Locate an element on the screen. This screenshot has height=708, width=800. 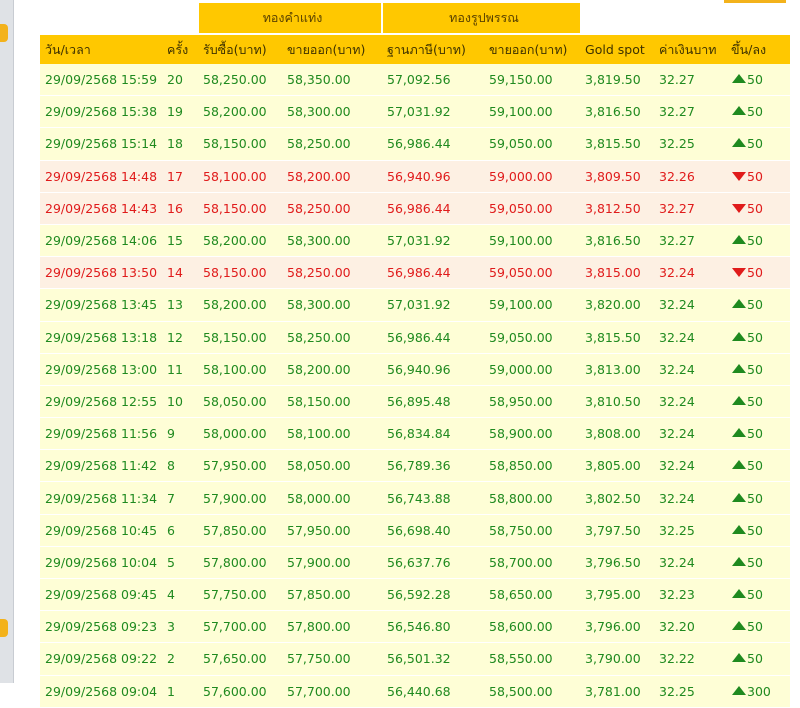
cell-datetime: 29/09/2568 11:34 is located at coordinates (101, 498).